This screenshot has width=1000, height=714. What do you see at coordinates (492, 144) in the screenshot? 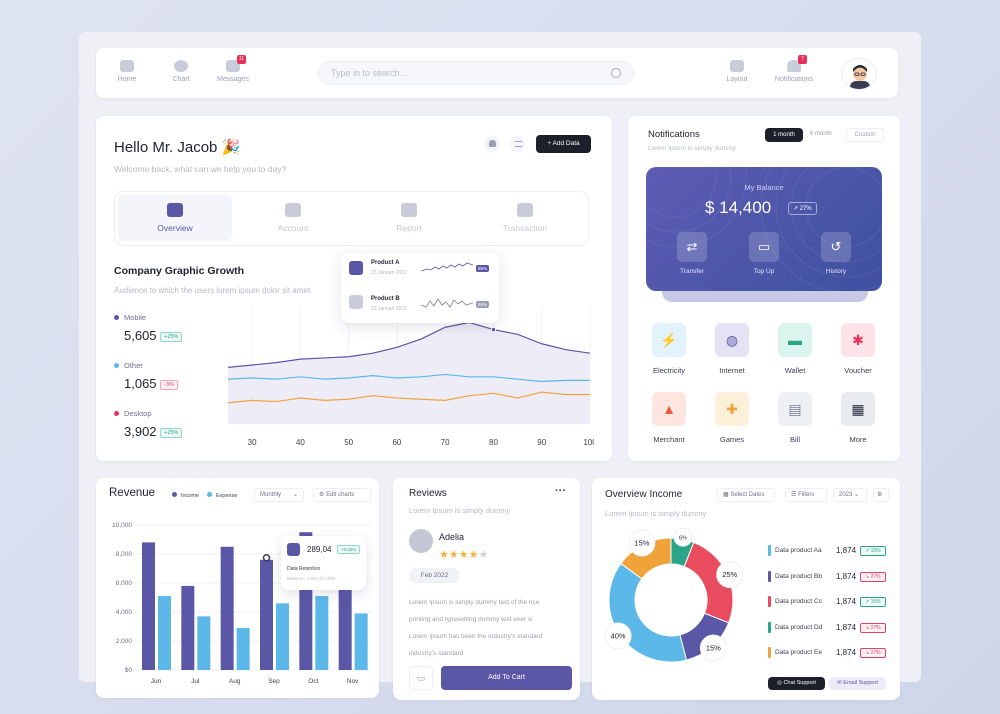
I see `bell-button` at bounding box center [492, 144].